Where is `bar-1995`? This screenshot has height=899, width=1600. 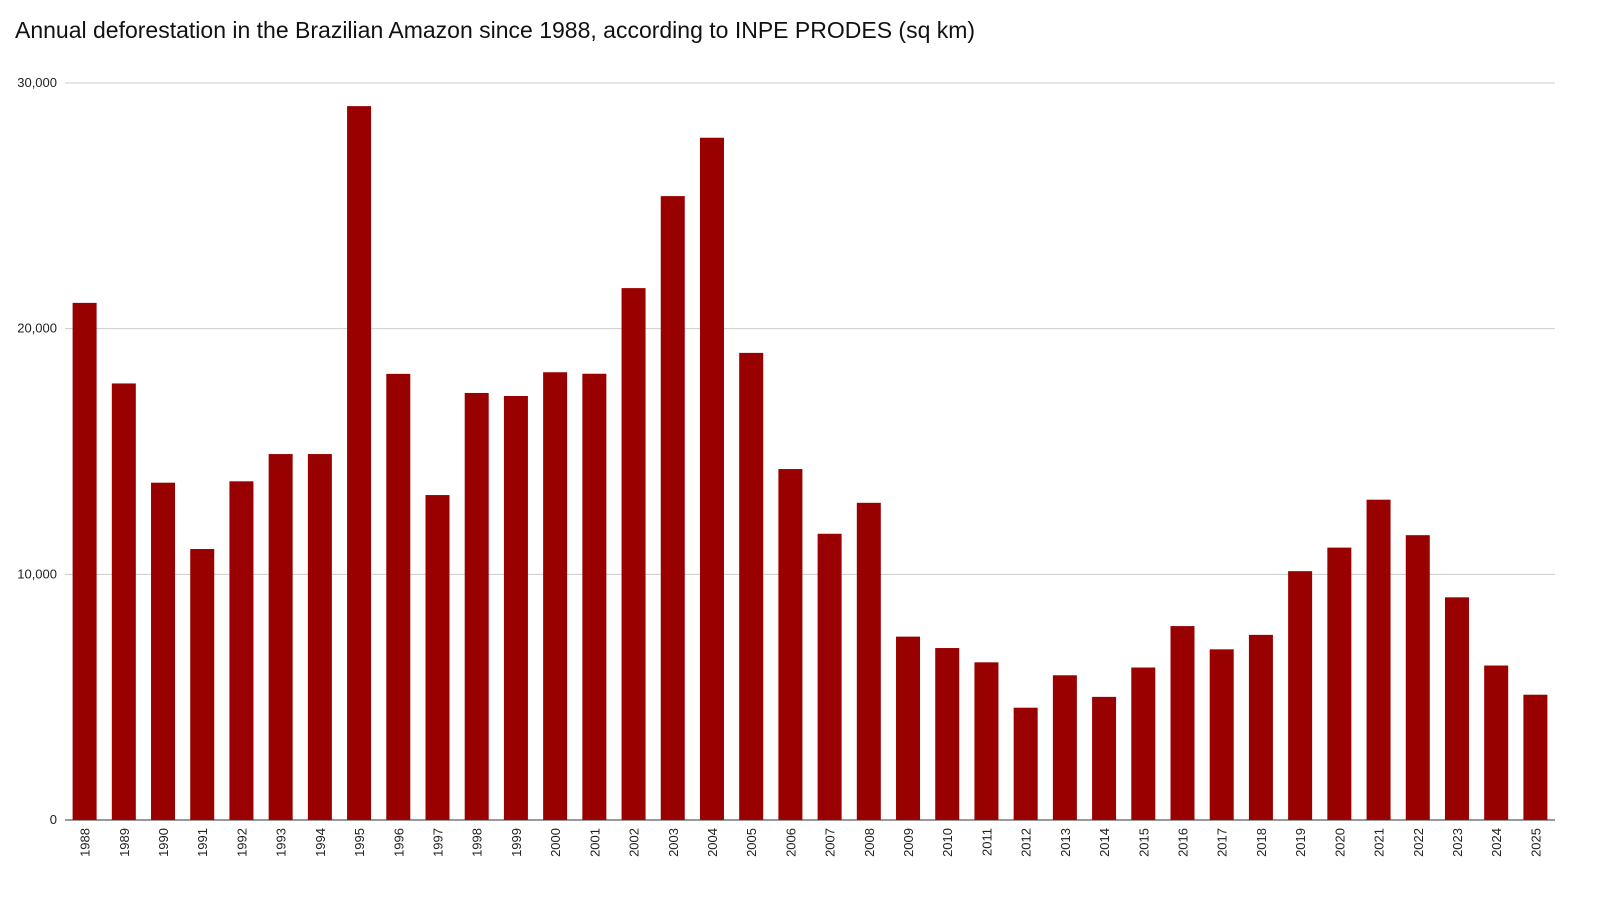
bar-1995 is located at coordinates (359, 463).